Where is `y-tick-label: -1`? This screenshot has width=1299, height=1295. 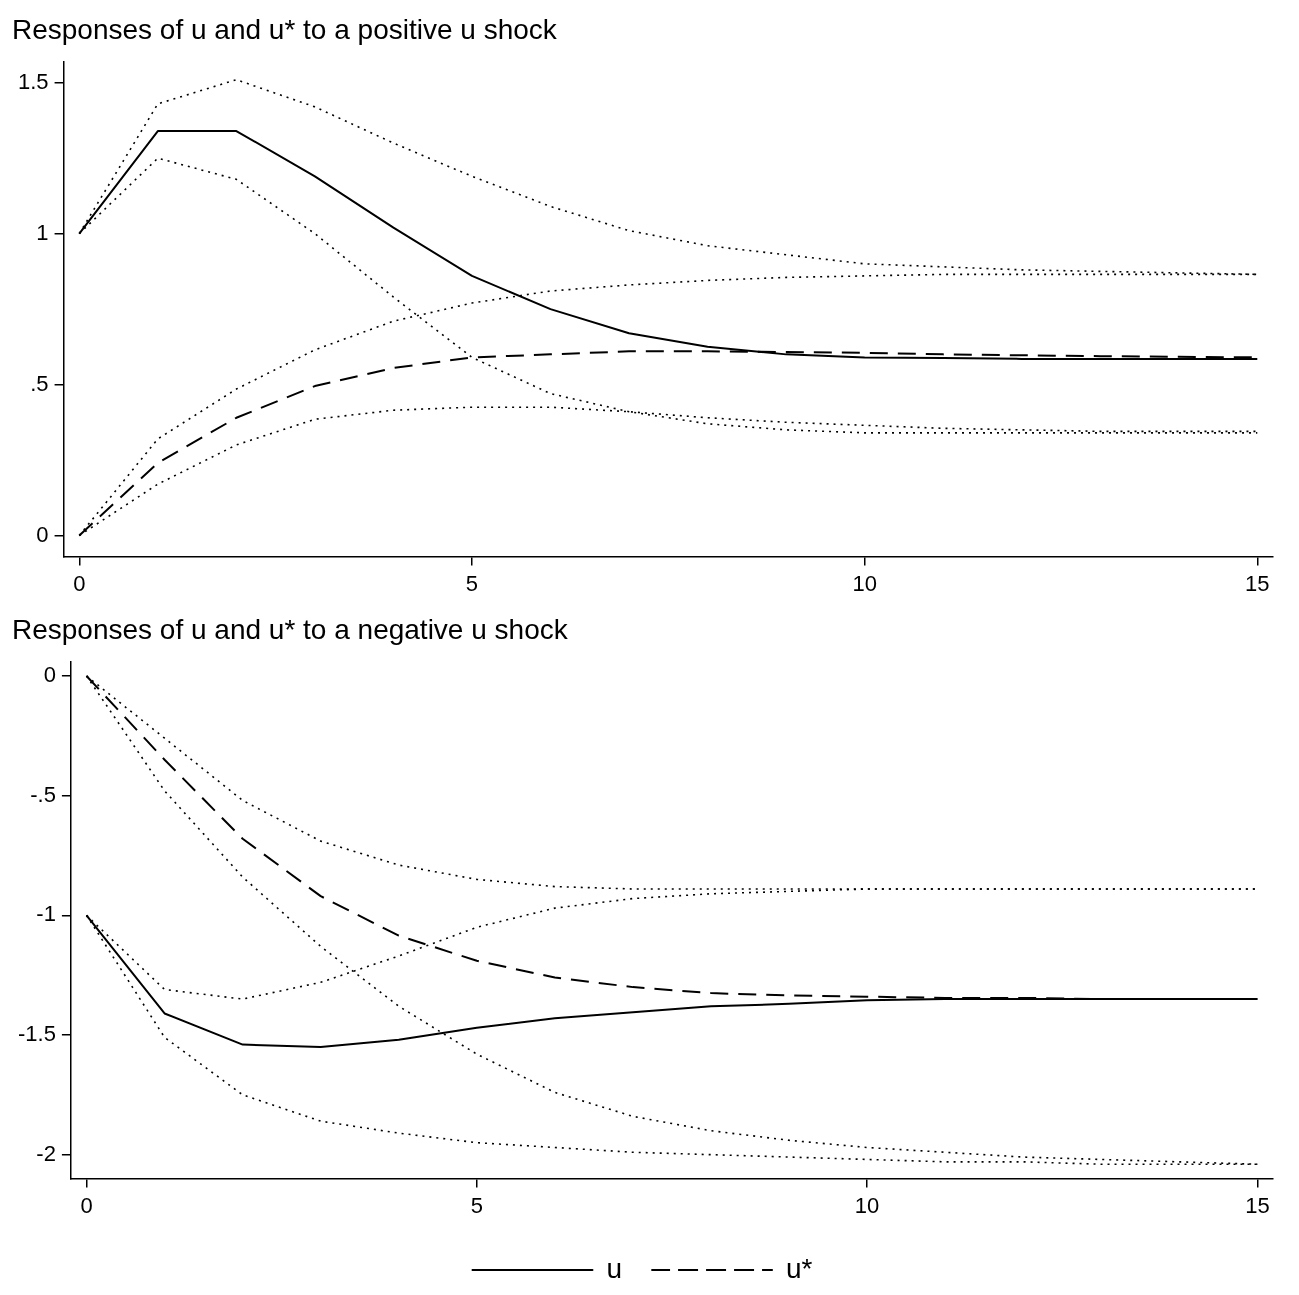
y-tick-label: -1 is located at coordinates (46, 914).